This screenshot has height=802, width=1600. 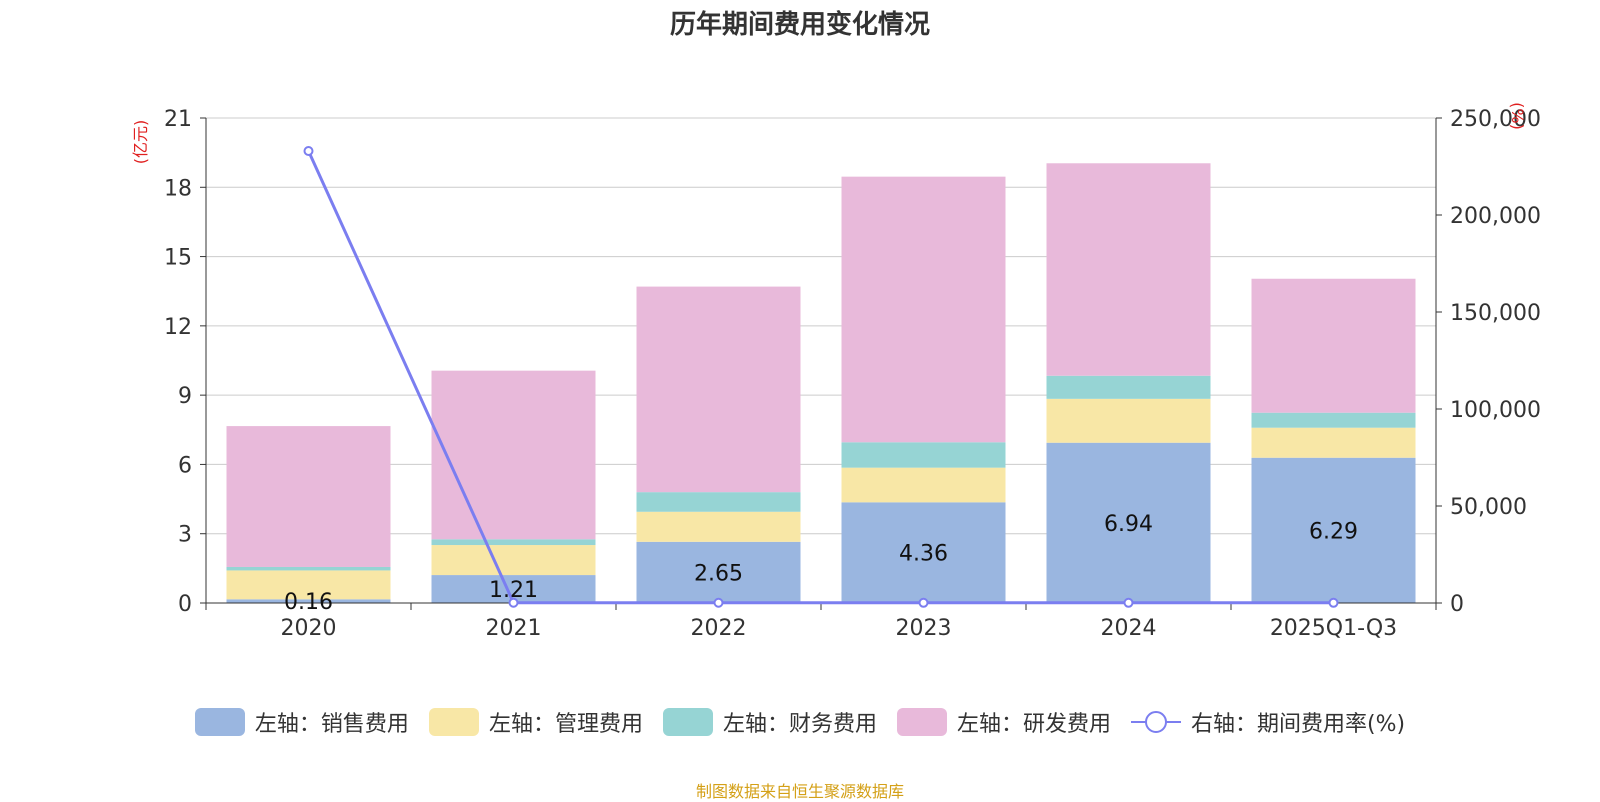 What do you see at coordinates (1495, 216) in the screenshot?
I see `right-tick-label: 200,000` at bounding box center [1495, 216].